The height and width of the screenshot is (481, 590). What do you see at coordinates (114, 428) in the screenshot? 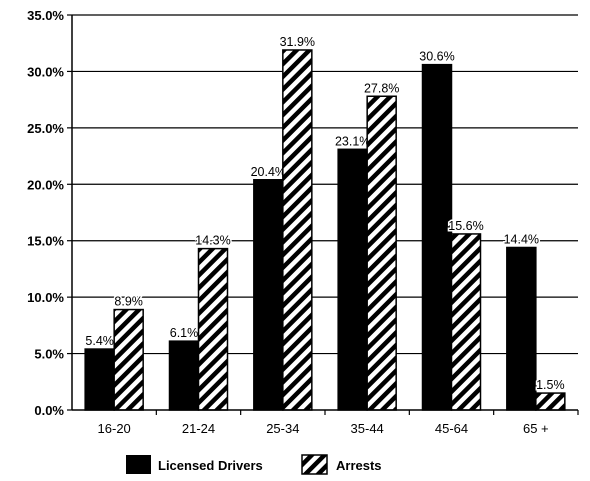
I see `x-tick-label: 16-20` at bounding box center [114, 428].